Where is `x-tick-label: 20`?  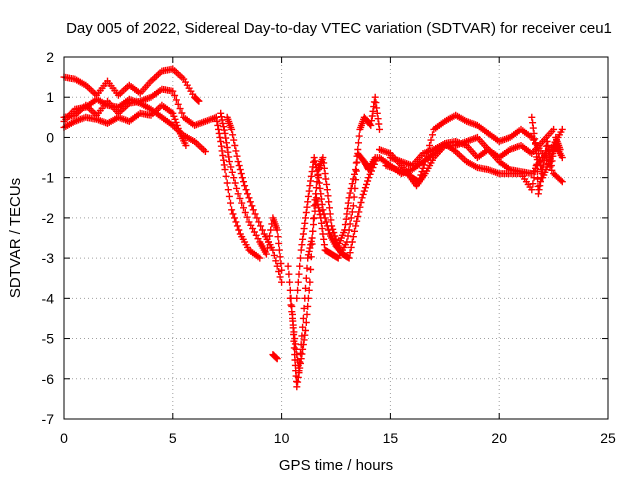
x-tick-label: 20 is located at coordinates (499, 438).